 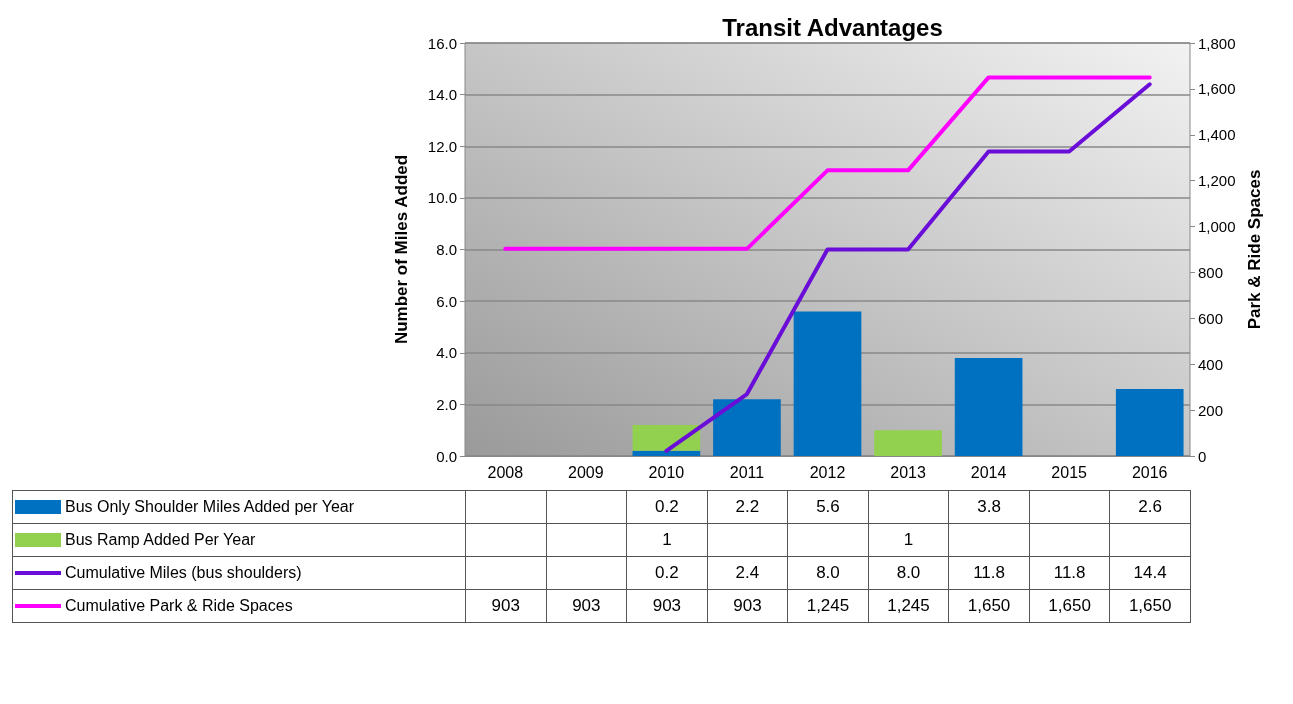 I want to click on x-tick-label: 2011, so click(x=747, y=472).